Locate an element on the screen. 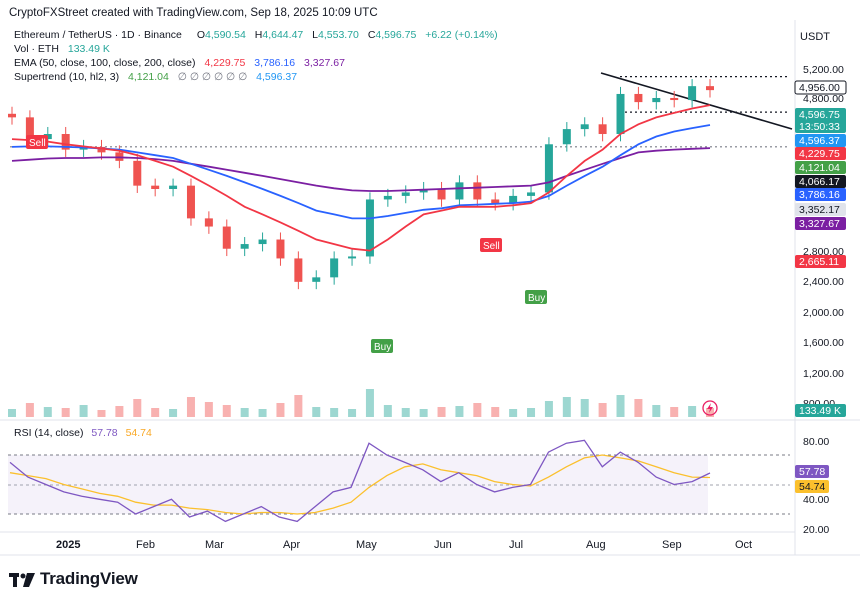  svg-text: 4,066.17 is located at coordinates (819, 182).